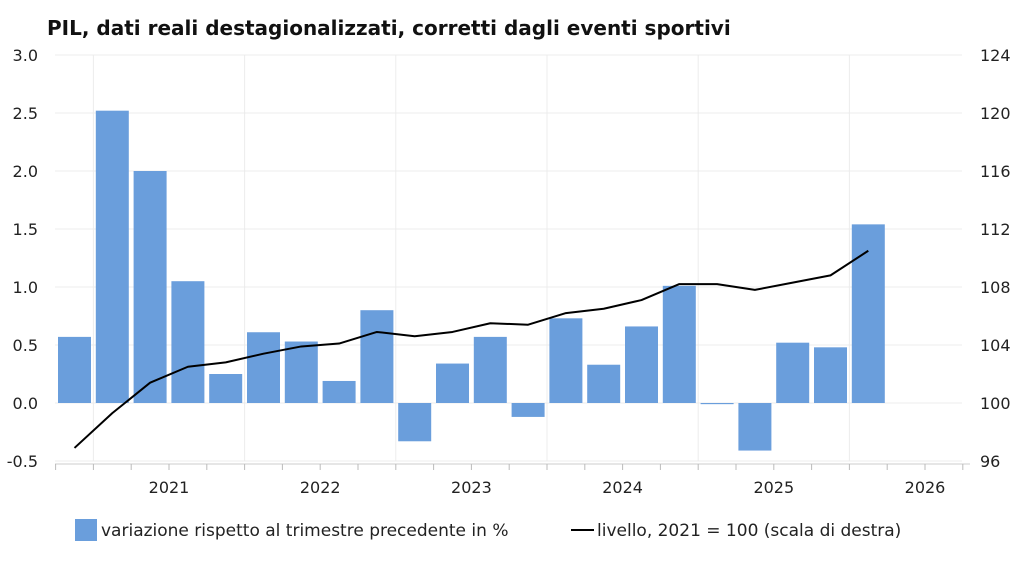 The width and height of the screenshot is (1024, 576). I want to click on y-left-tick-label: 1.0, so click(25, 287).